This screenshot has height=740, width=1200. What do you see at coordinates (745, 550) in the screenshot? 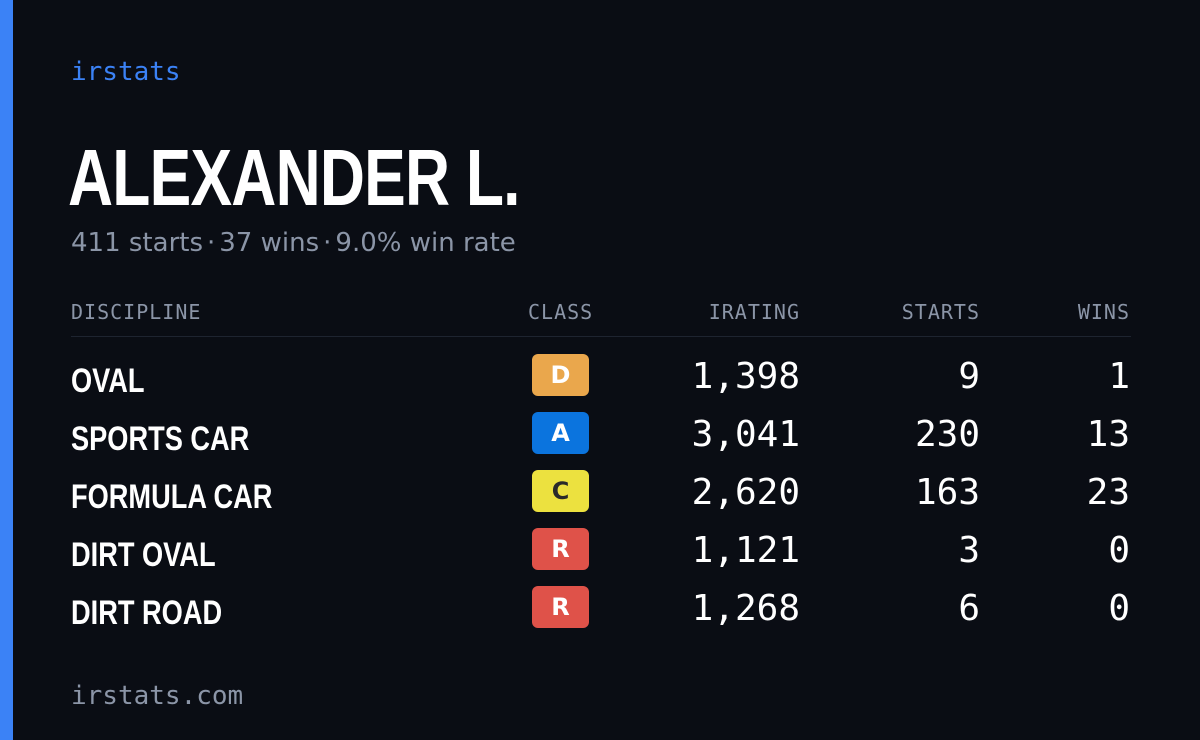
I see `irating-value: 1,121` at bounding box center [745, 550].